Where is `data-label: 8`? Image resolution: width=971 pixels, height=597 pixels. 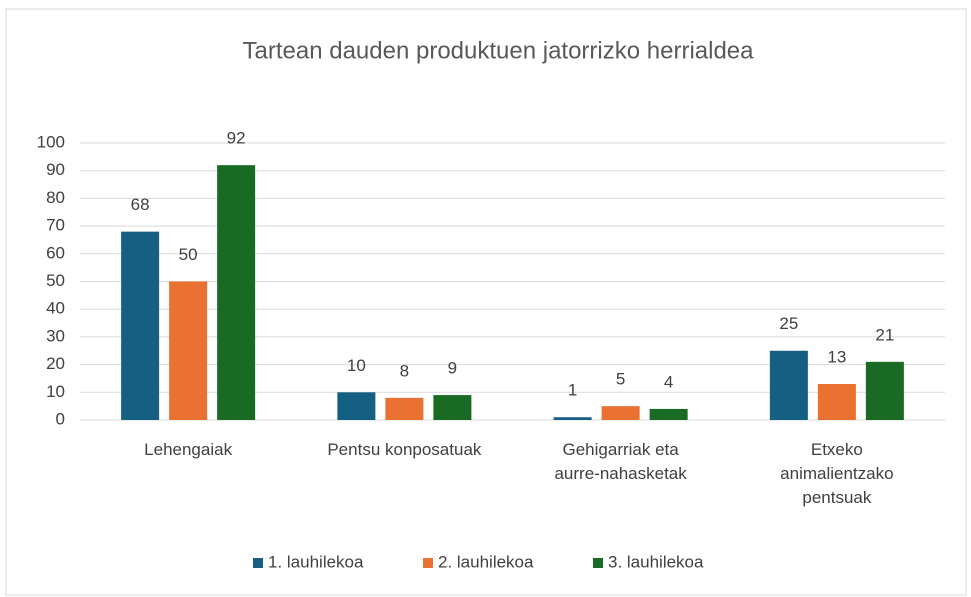 data-label: 8 is located at coordinates (404, 370).